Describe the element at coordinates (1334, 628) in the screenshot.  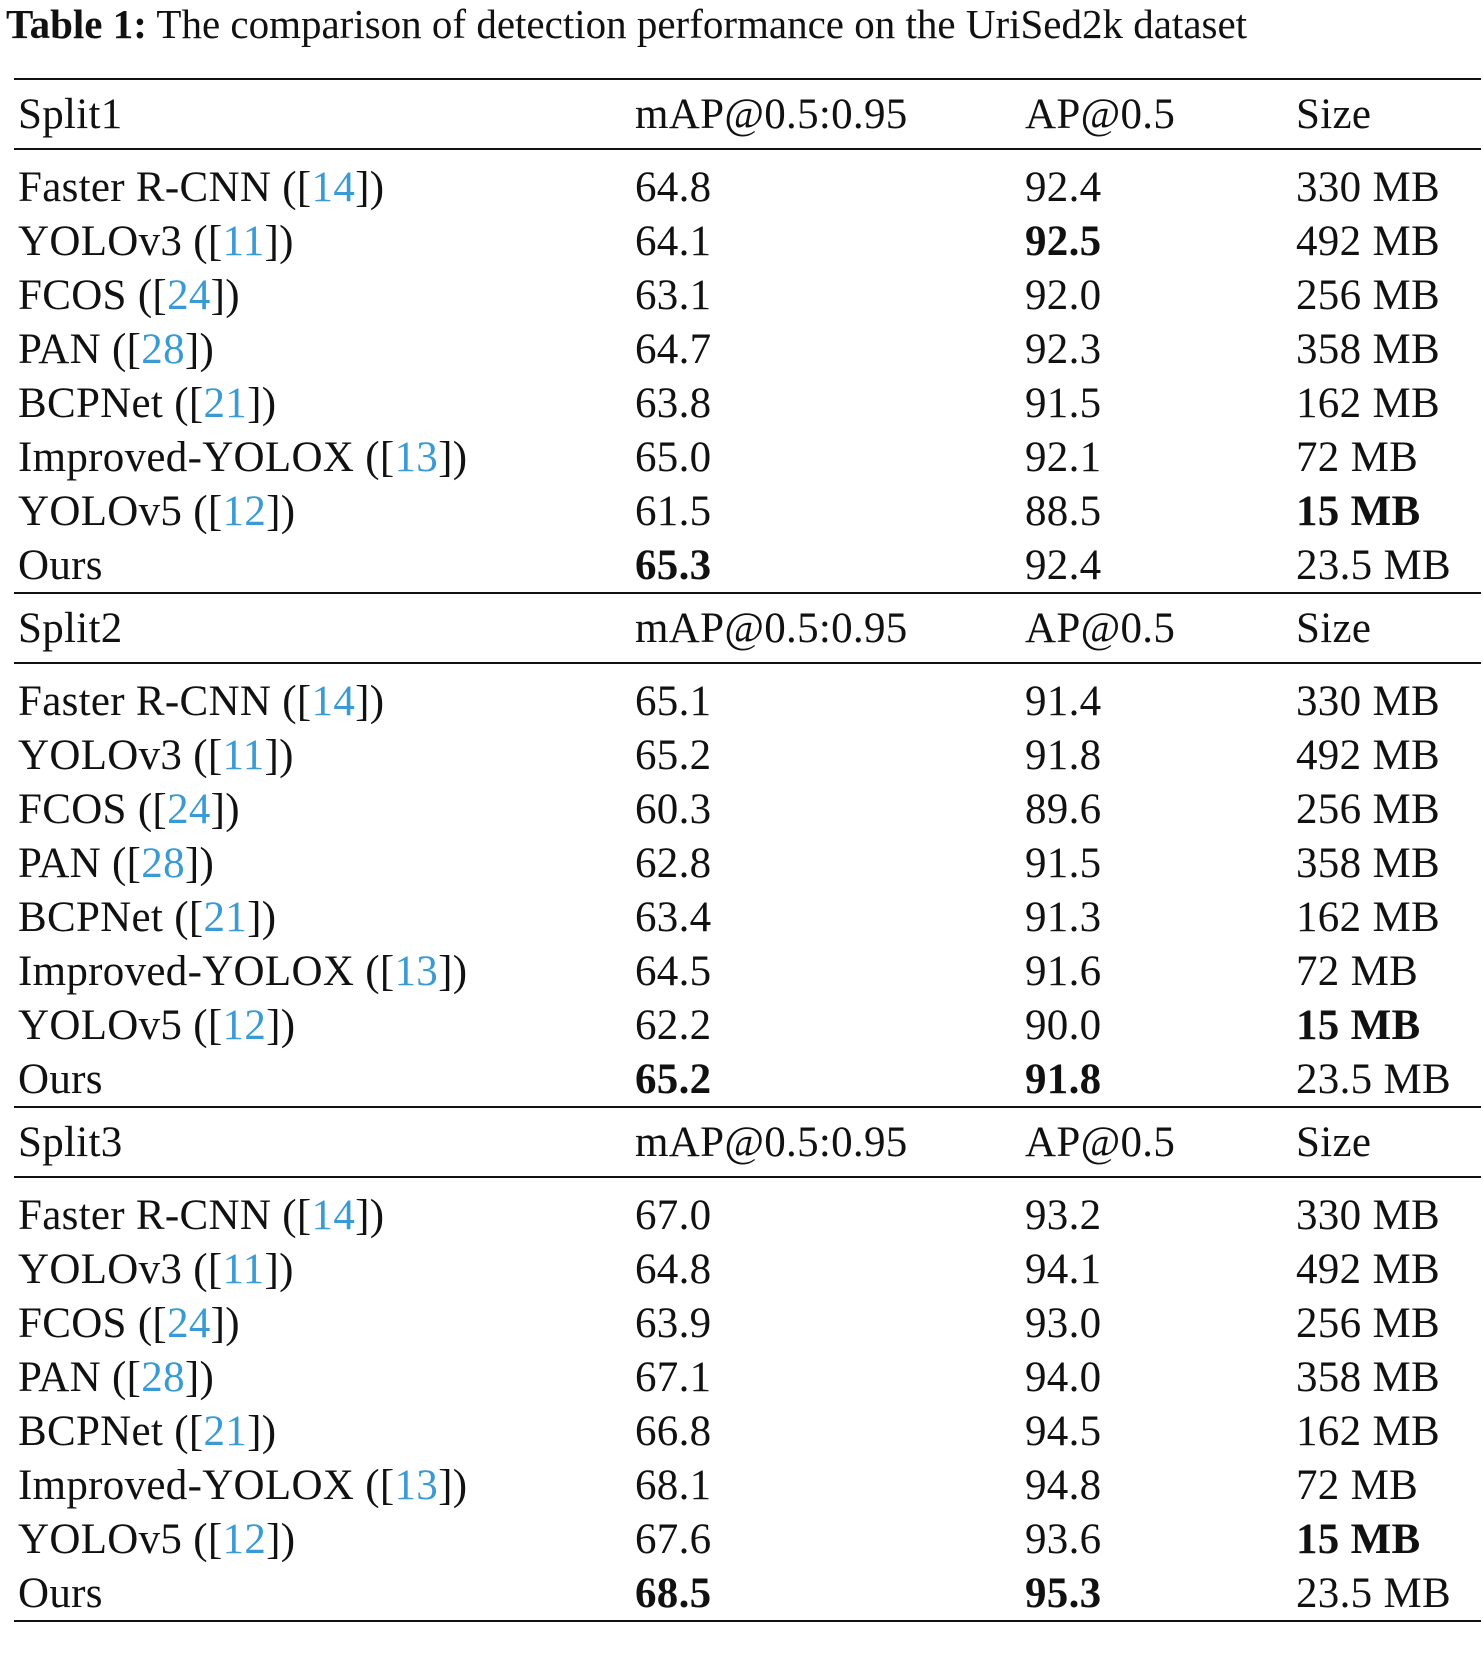
I see `column-header-size: Size` at that location.